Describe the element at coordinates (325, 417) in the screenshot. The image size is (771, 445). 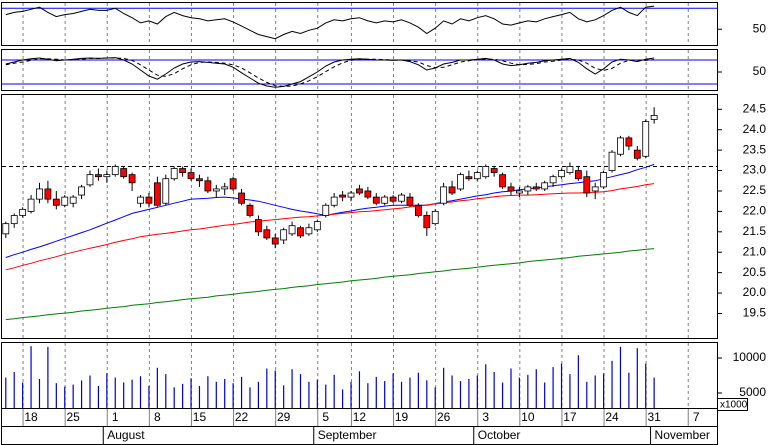
I see `x-tick-label: 5` at that location.